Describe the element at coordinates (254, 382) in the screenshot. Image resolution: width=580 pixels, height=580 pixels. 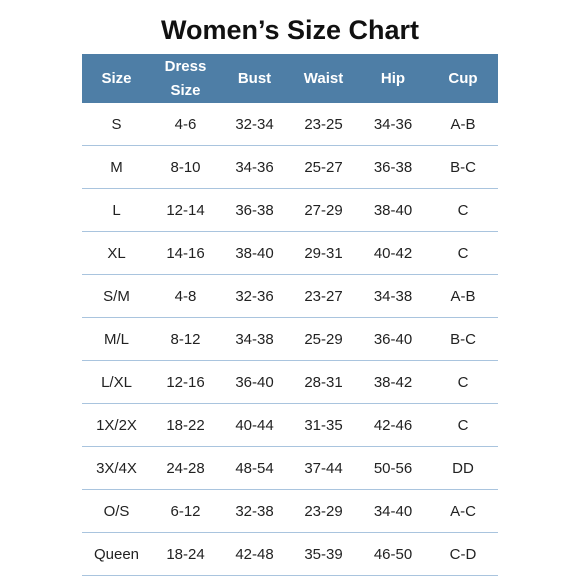
I see `cell-bust: 36-40` at that location.